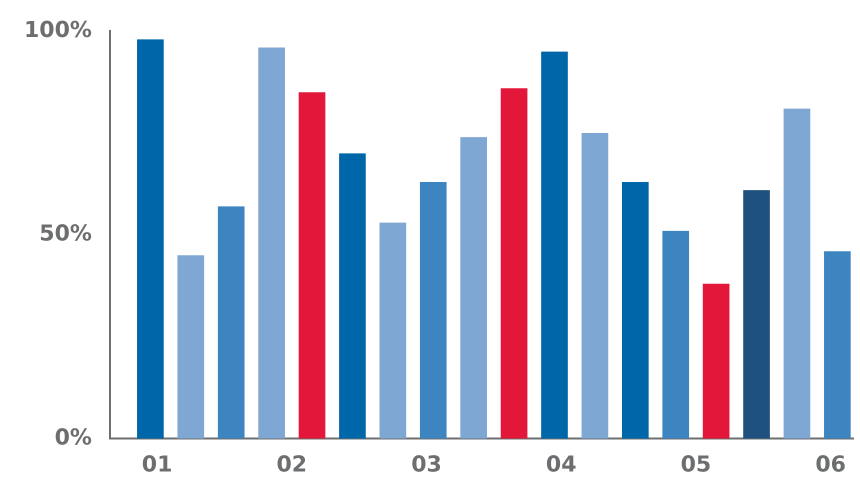  Describe the element at coordinates (58, 30) in the screenshot. I see `y-tick-label: 100%` at that location.